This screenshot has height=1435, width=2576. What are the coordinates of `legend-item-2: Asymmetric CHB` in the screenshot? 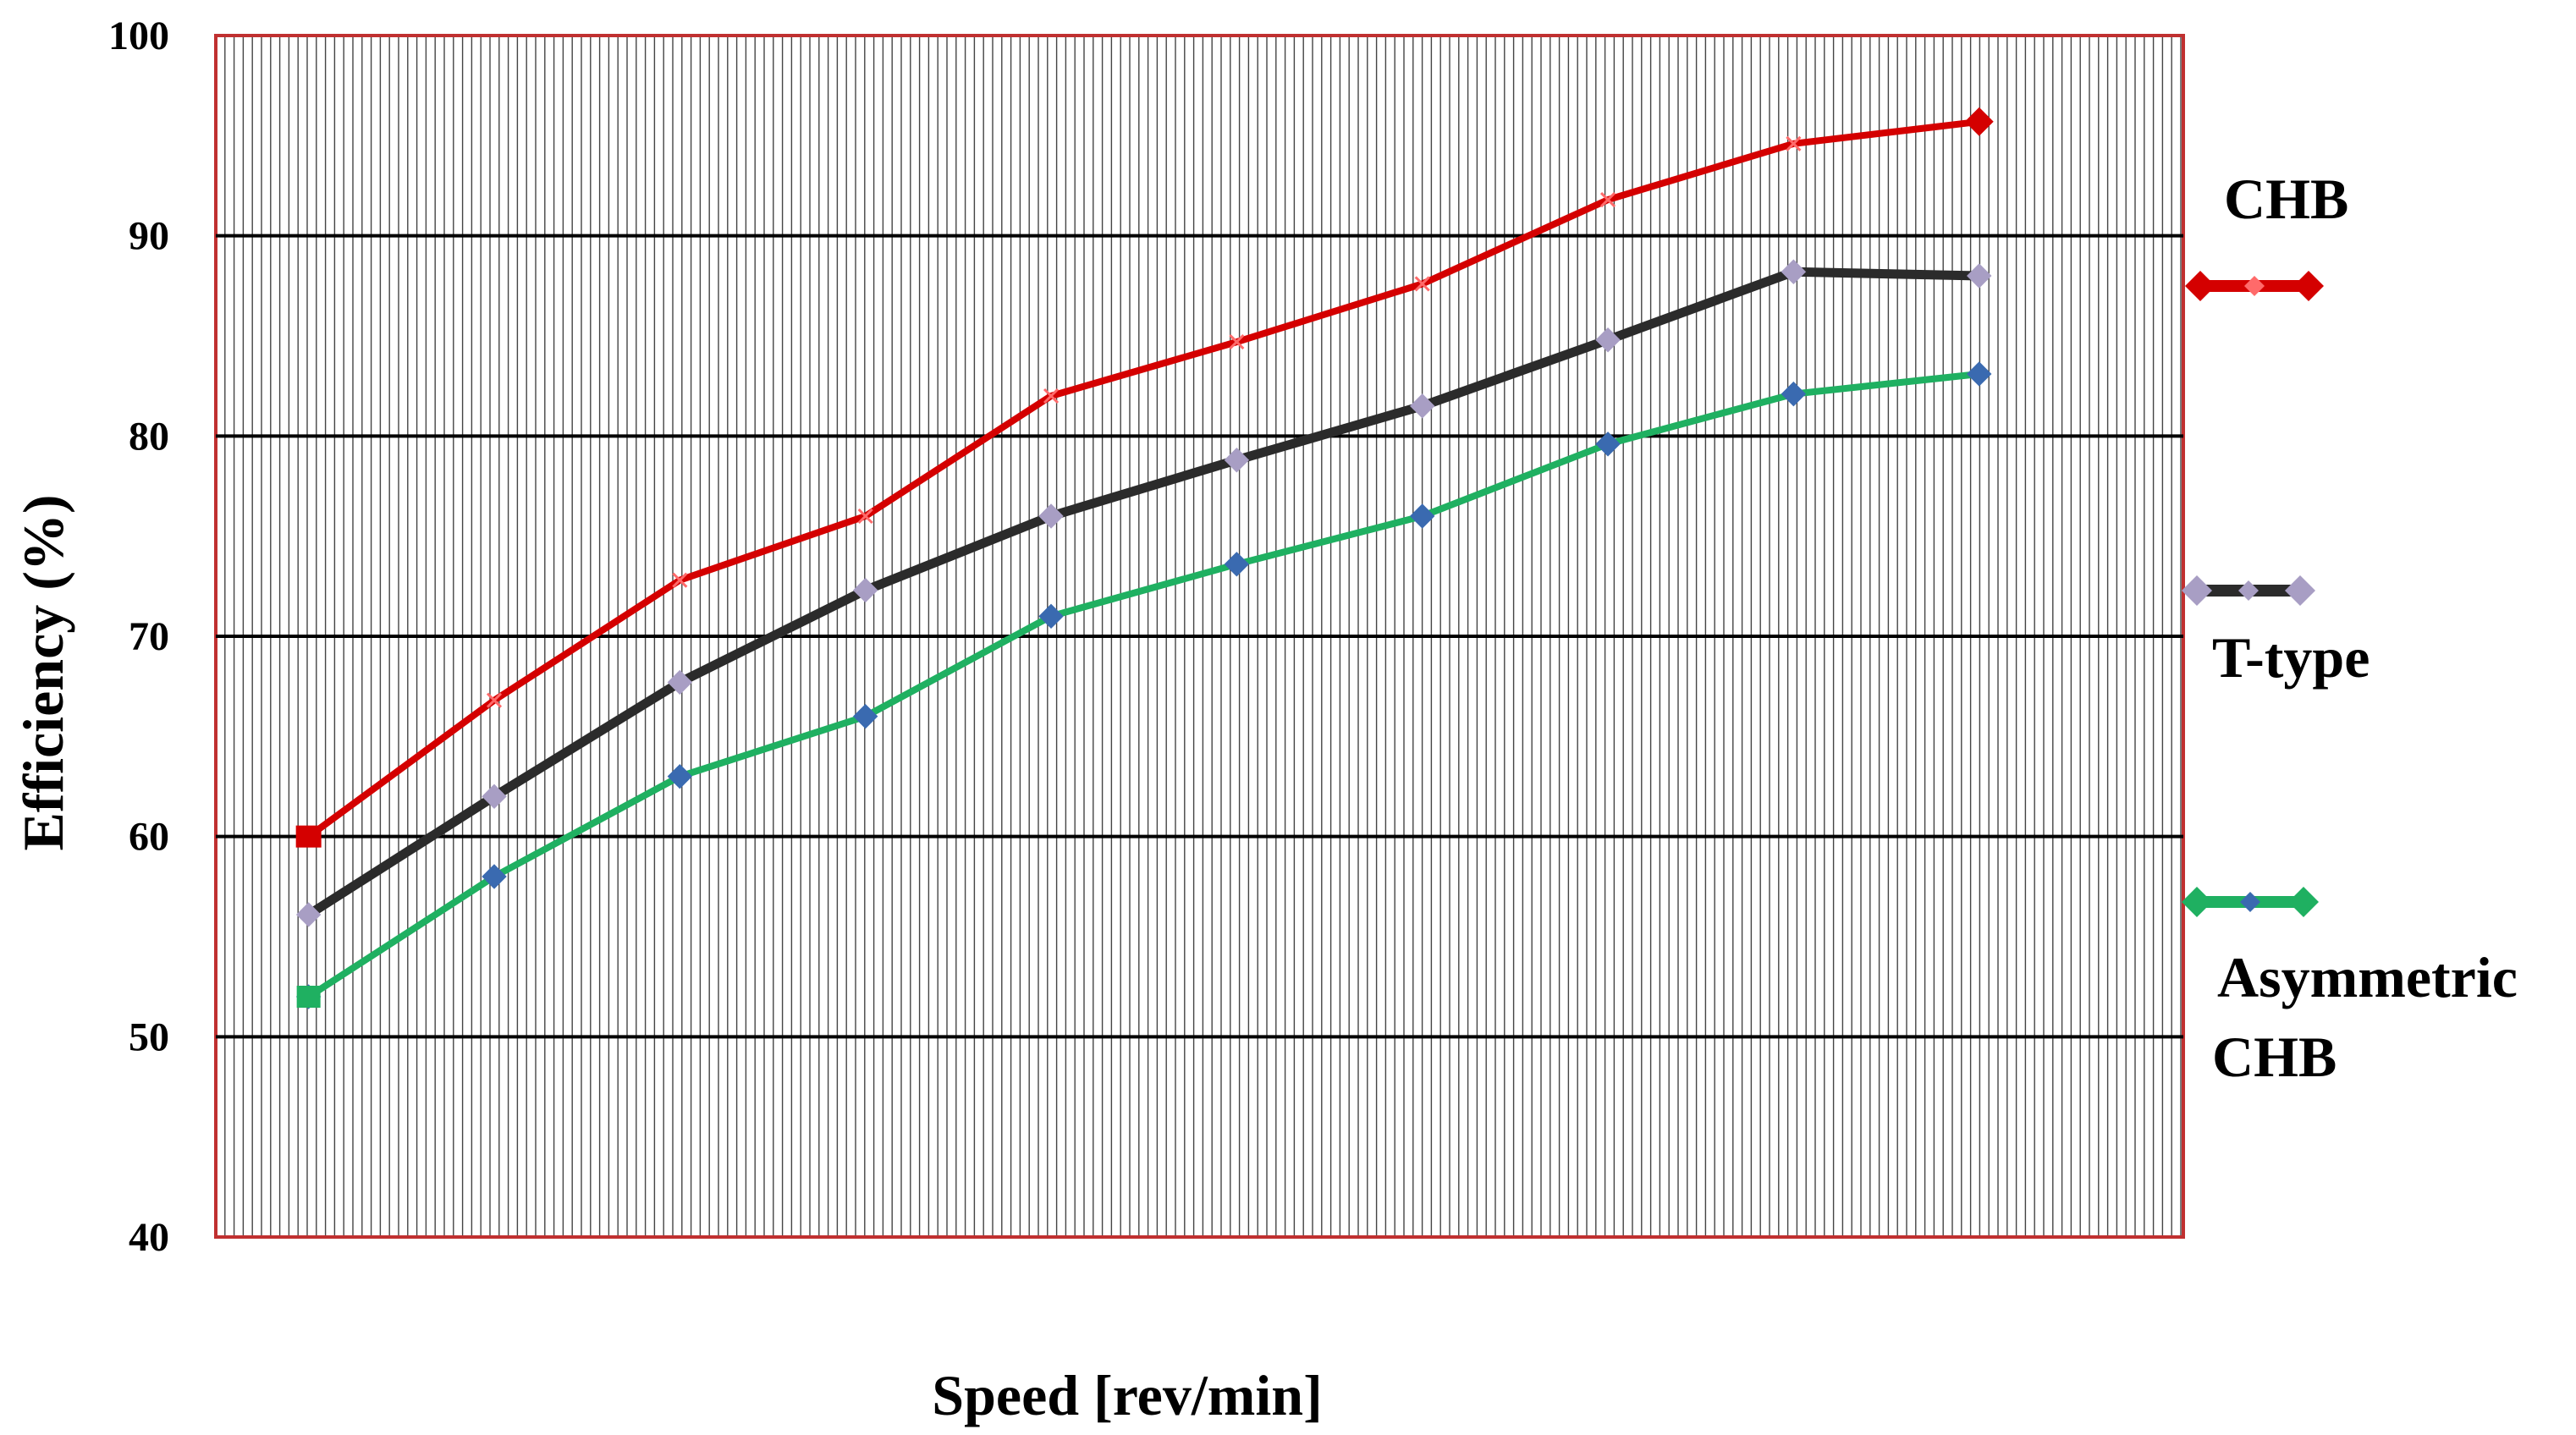 It's located at (2350, 988).